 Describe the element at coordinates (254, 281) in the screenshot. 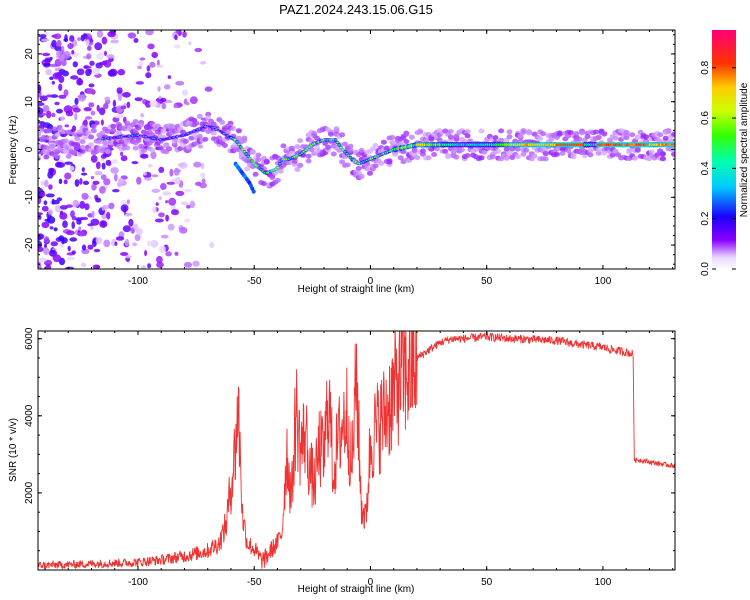

I see `x-tick-label: -50` at that location.